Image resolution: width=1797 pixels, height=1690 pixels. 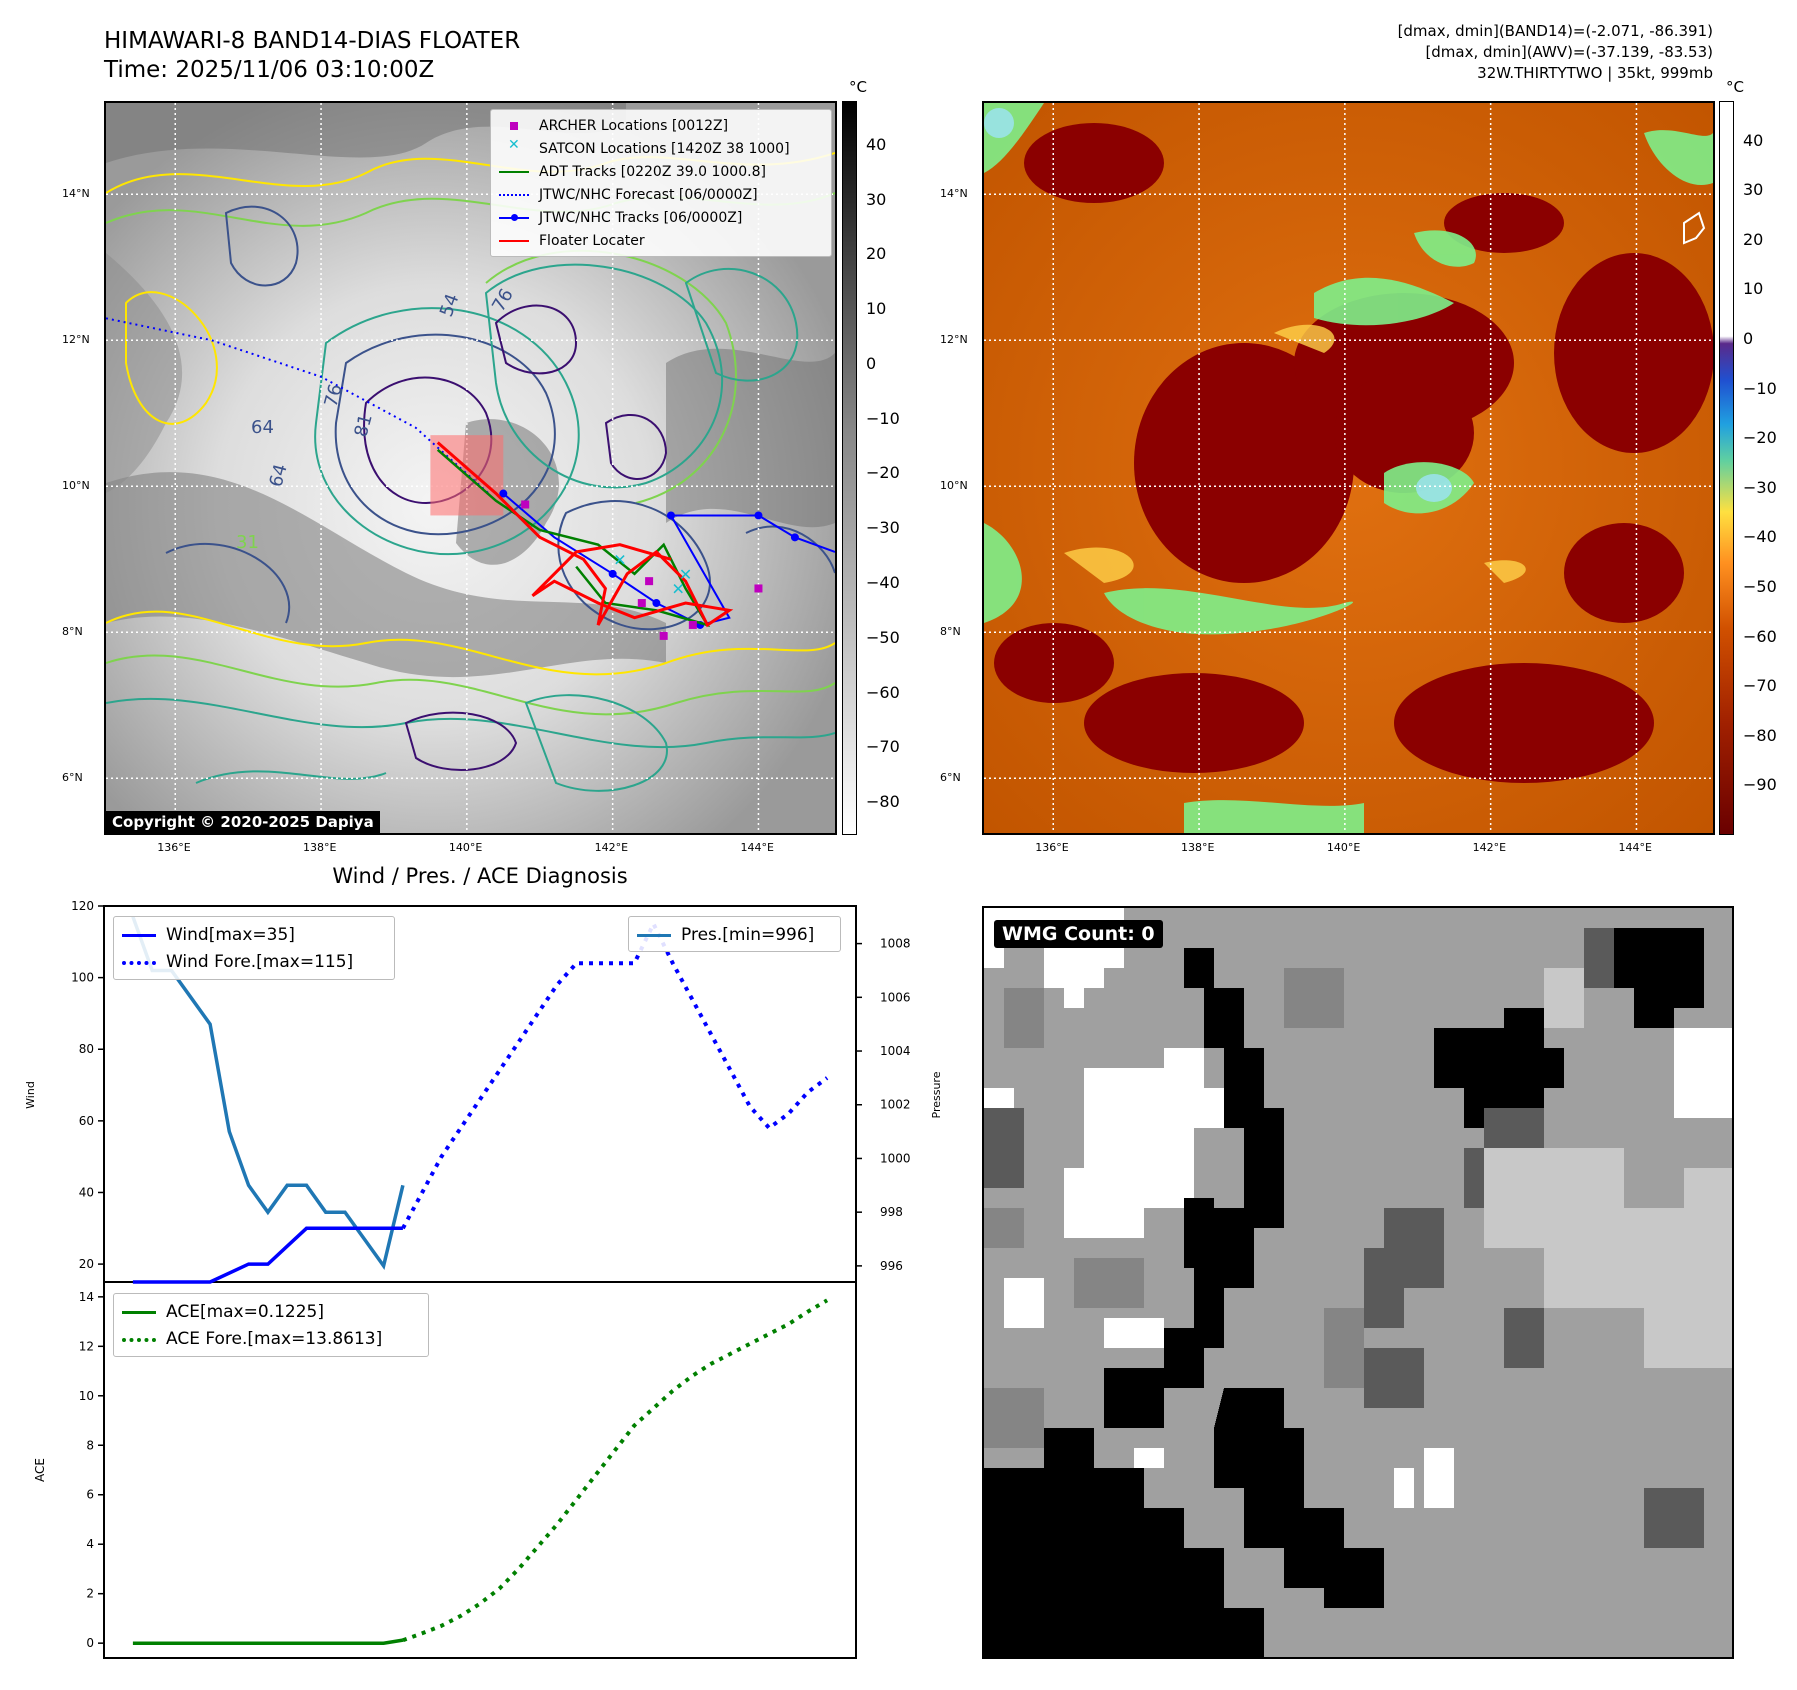 What do you see at coordinates (90, 1643) in the screenshot?
I see `ace-tick-label: 0` at bounding box center [90, 1643].